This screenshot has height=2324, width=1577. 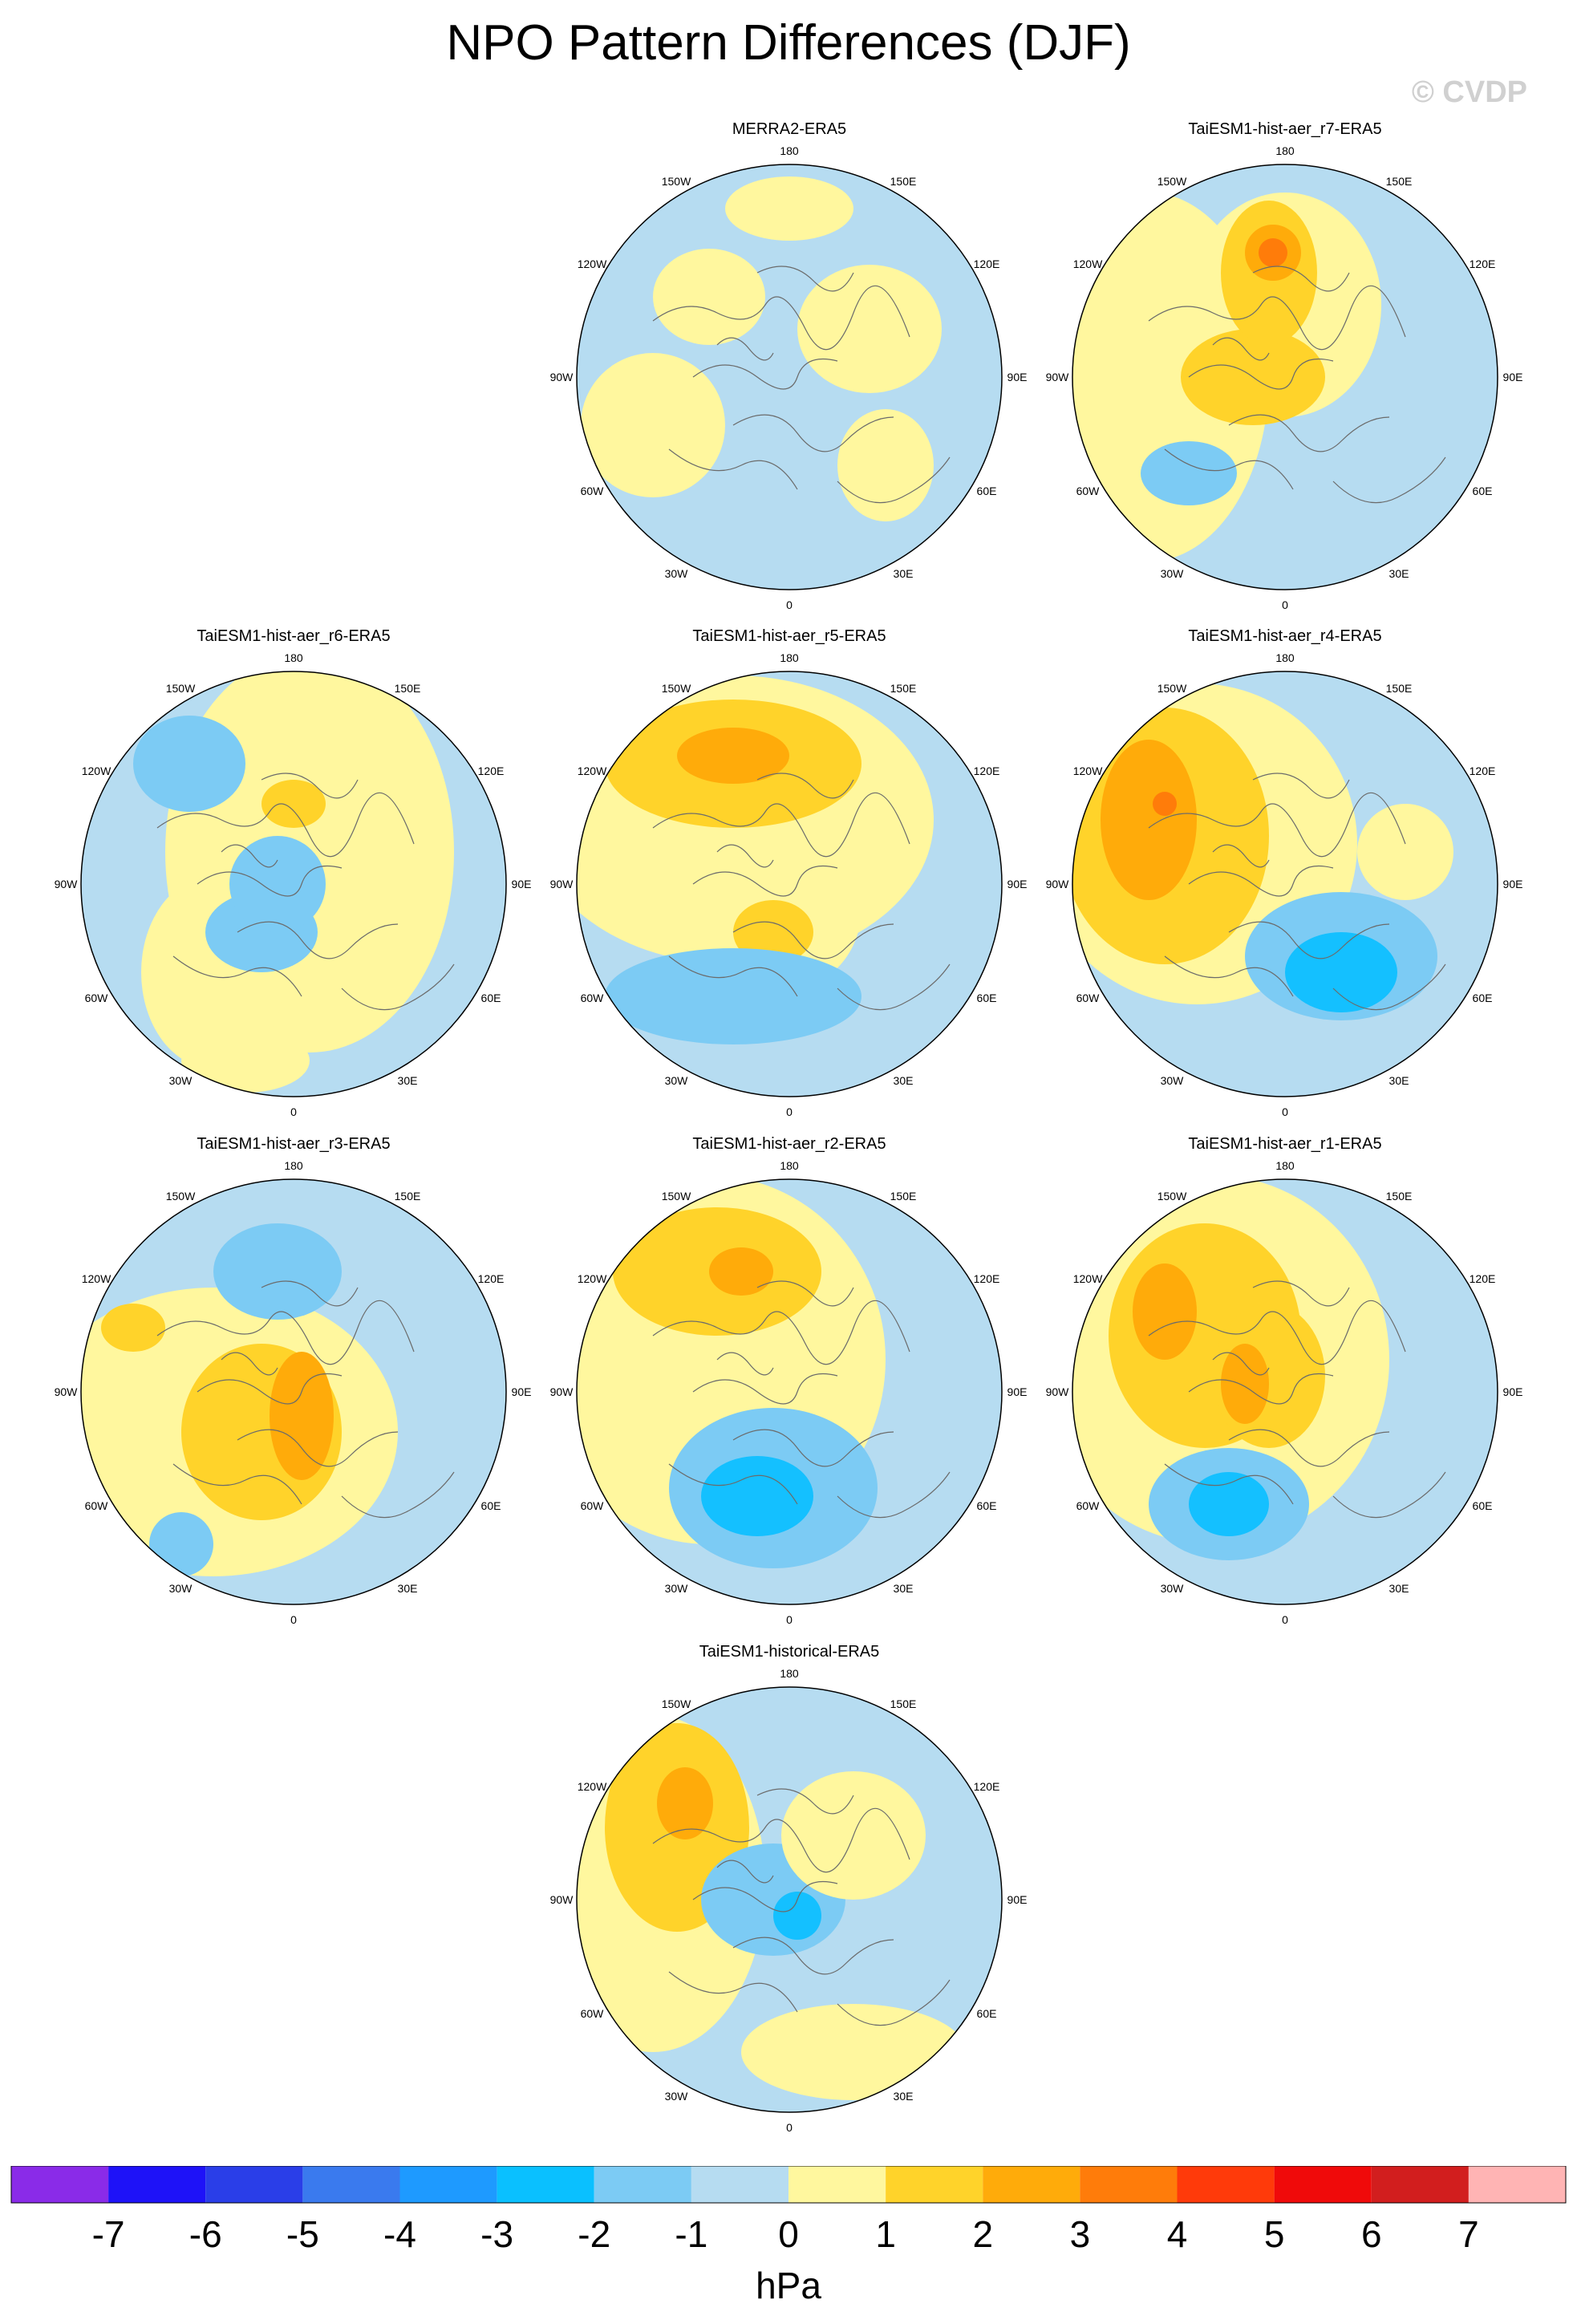 What do you see at coordinates (294, 636) in the screenshot?
I see `panel-title: TaiESM1-hist-aer_r6-ERA5` at bounding box center [294, 636].